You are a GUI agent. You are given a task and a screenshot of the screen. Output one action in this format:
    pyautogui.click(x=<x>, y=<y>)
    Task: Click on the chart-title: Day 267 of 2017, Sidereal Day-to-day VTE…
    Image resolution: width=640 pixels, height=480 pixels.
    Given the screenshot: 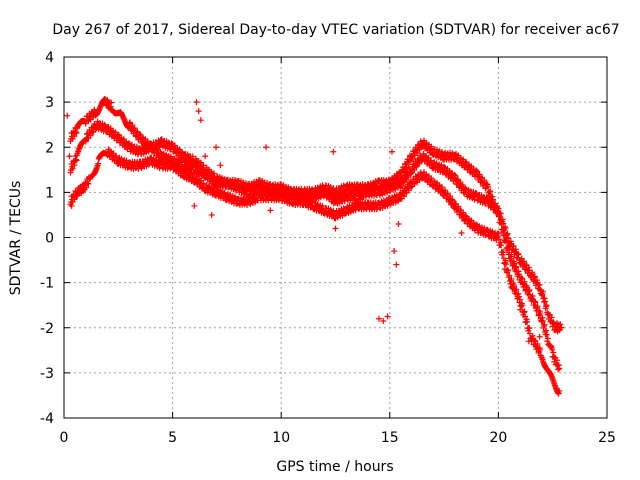 What is the action you would take?
    pyautogui.click(x=335, y=30)
    